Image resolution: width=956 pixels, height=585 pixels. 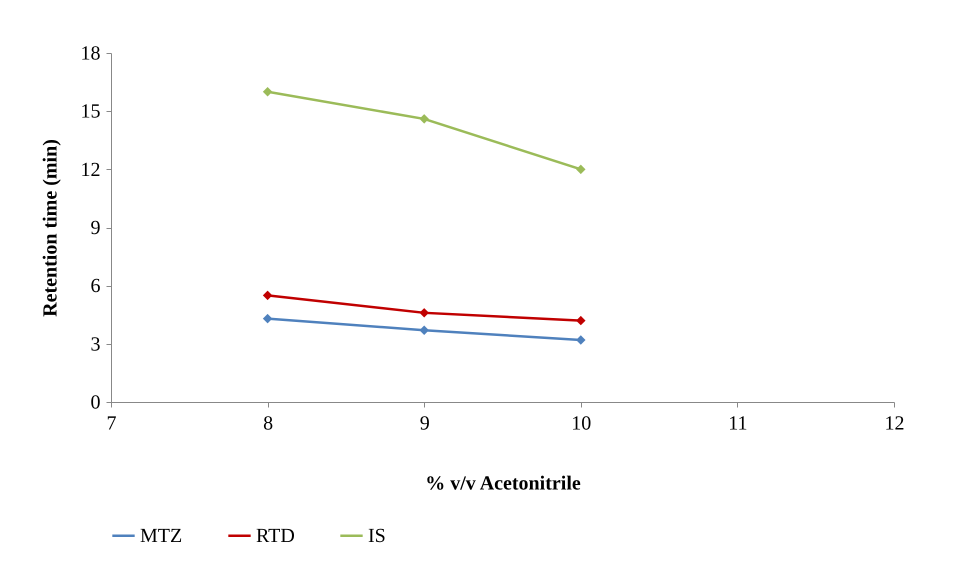 What do you see at coordinates (90, 53) in the screenshot?
I see `y-tick-label: 18` at bounding box center [90, 53].